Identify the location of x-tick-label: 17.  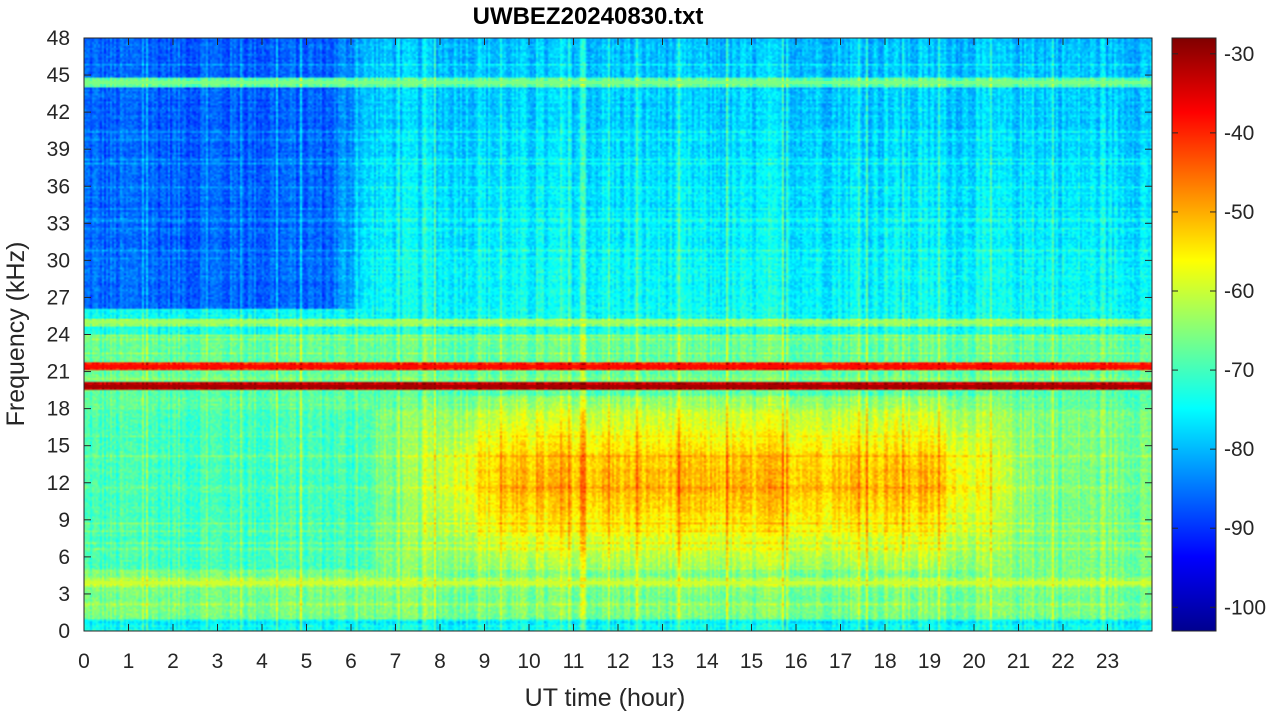
(840, 661).